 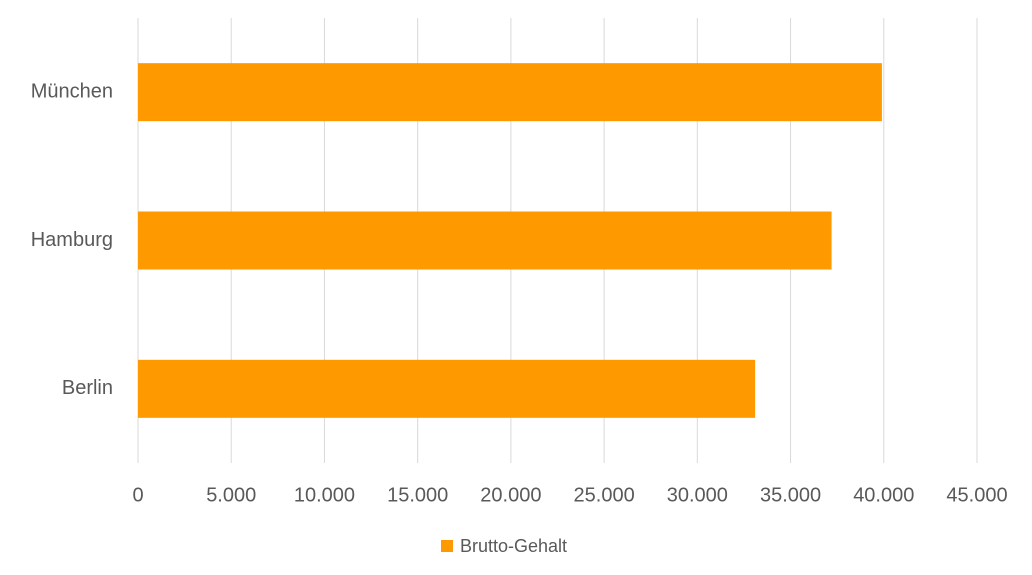 What do you see at coordinates (137, 495) in the screenshot?
I see `x-tick-label: 0` at bounding box center [137, 495].